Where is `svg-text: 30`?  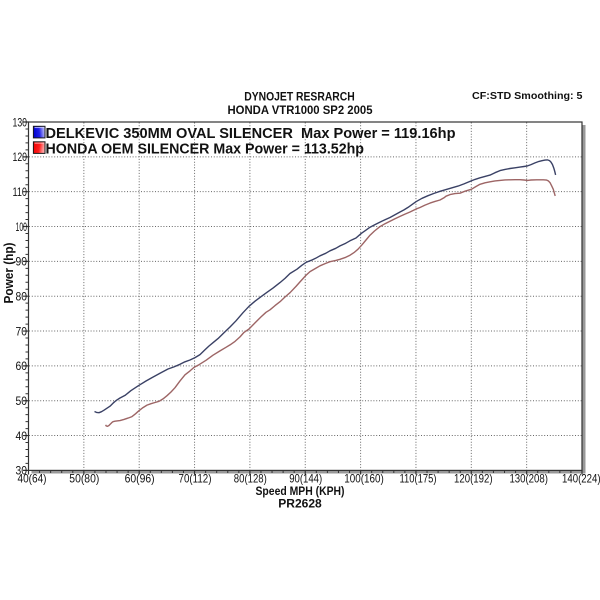
svg-text: 30 is located at coordinates (22, 471).